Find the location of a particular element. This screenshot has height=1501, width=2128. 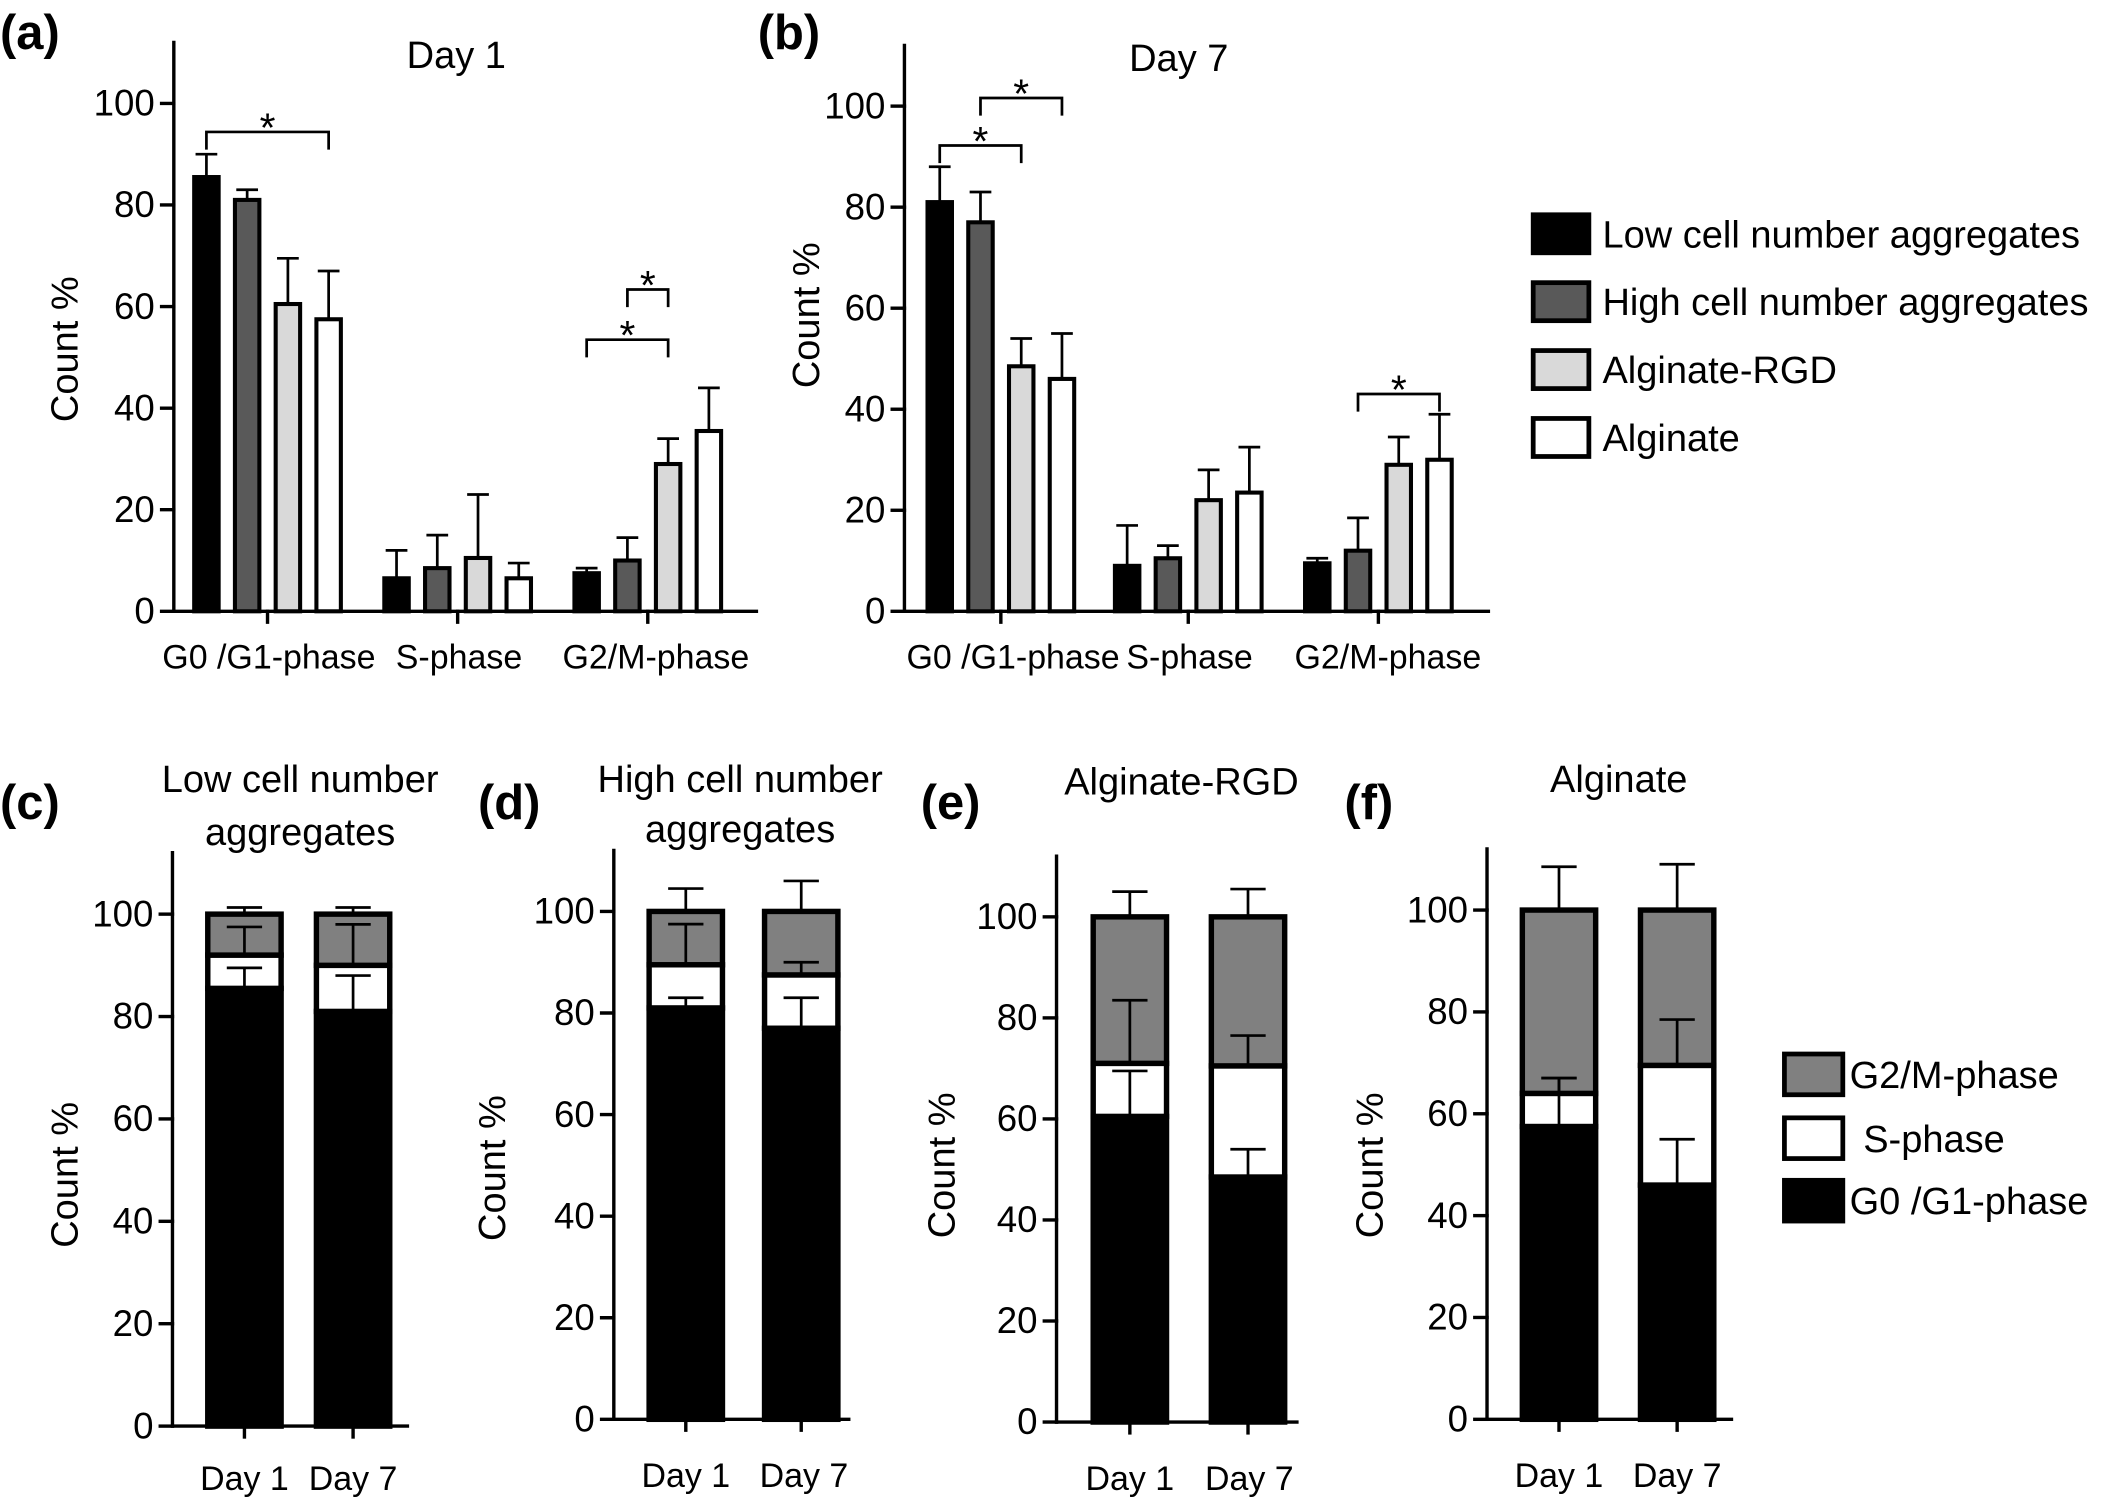

x-tick-label: G2/M-phase is located at coordinates (656, 657).